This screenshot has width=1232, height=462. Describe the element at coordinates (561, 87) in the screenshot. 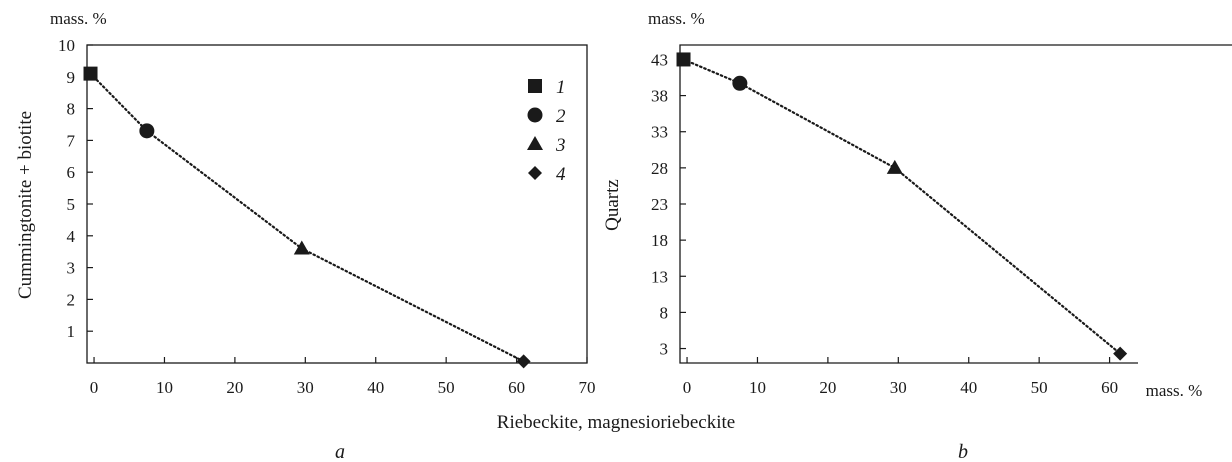

I see `legend-label: 1` at that location.